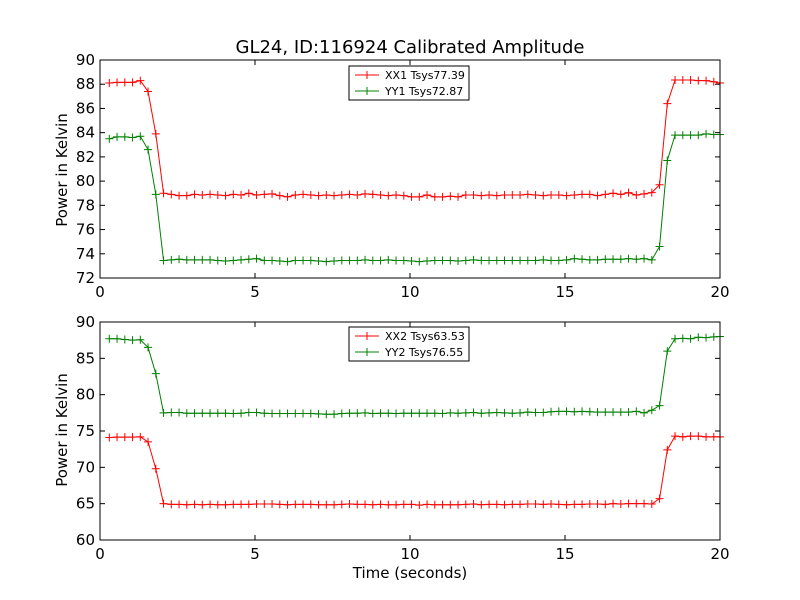 This screenshot has height=600, width=800. Describe the element at coordinates (85, 181) in the screenshot. I see `top-y-tick-label: 80` at that location.